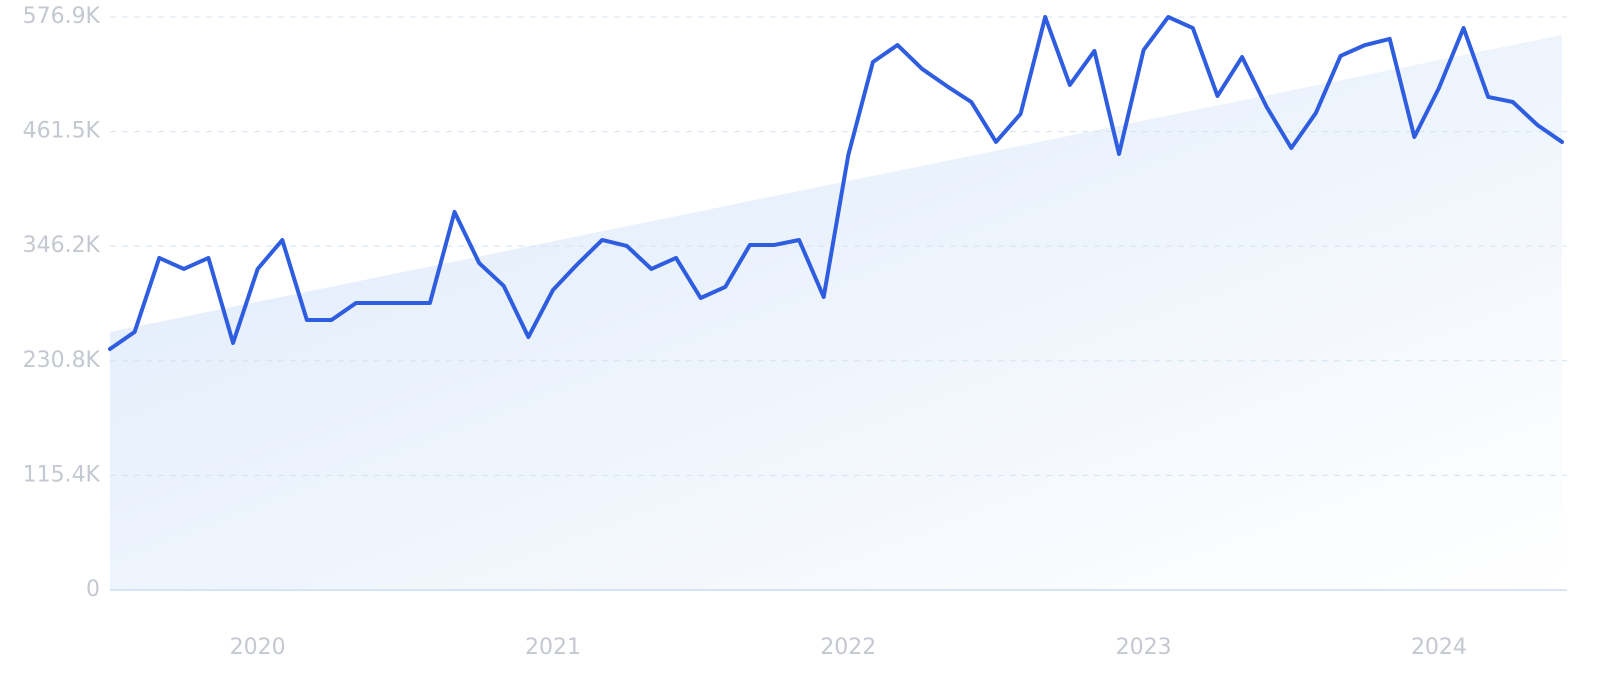 The height and width of the screenshot is (700, 1617). I want to click on x-tick-label: 2020, so click(258, 647).